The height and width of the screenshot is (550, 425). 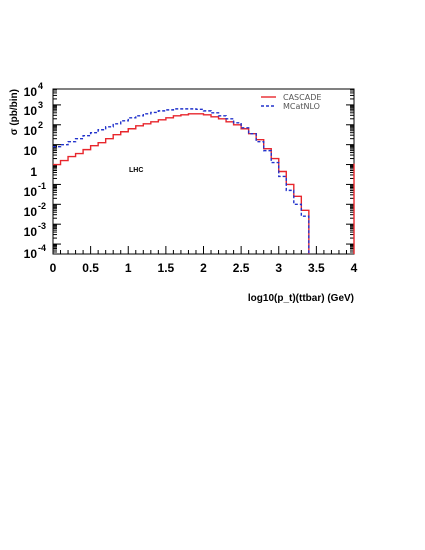 What do you see at coordinates (241, 268) in the screenshot?
I see `x-tick-label: 2.5` at bounding box center [241, 268].